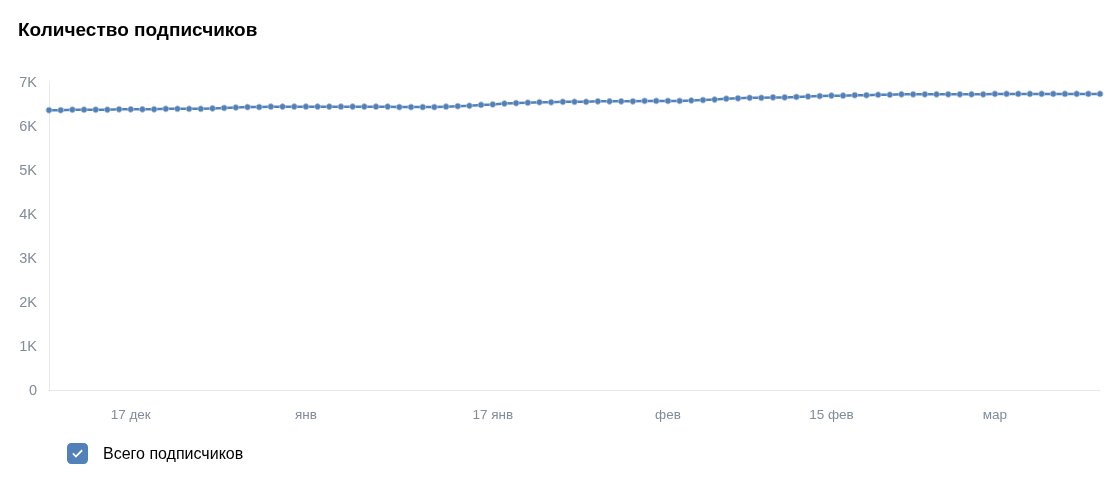 The height and width of the screenshot is (491, 1120). What do you see at coordinates (28, 258) in the screenshot?
I see `y-tick-label: 3K` at bounding box center [28, 258].